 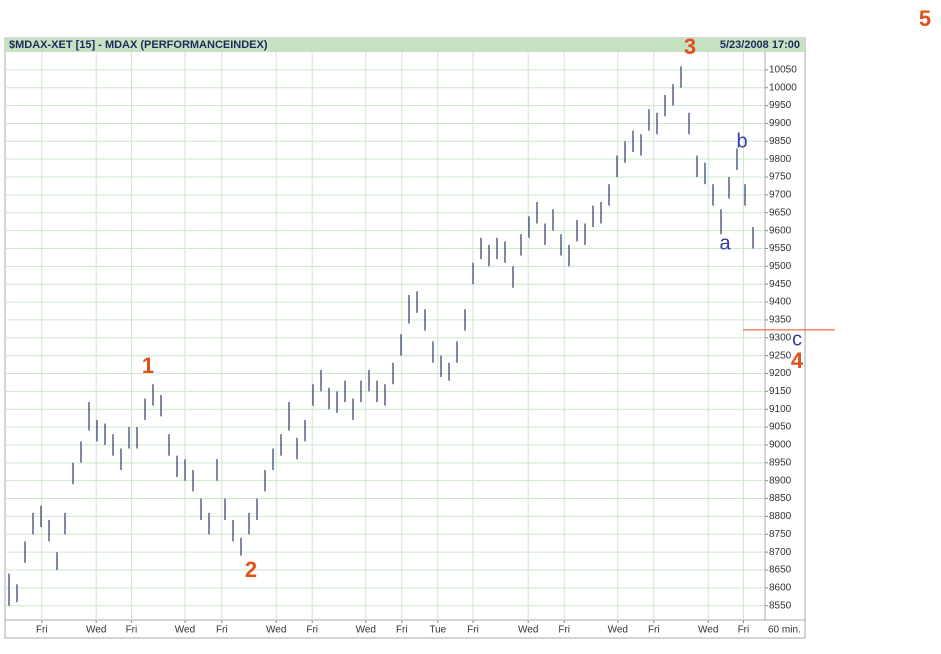 I want to click on x-axis-label: 60 min., so click(x=784, y=630).